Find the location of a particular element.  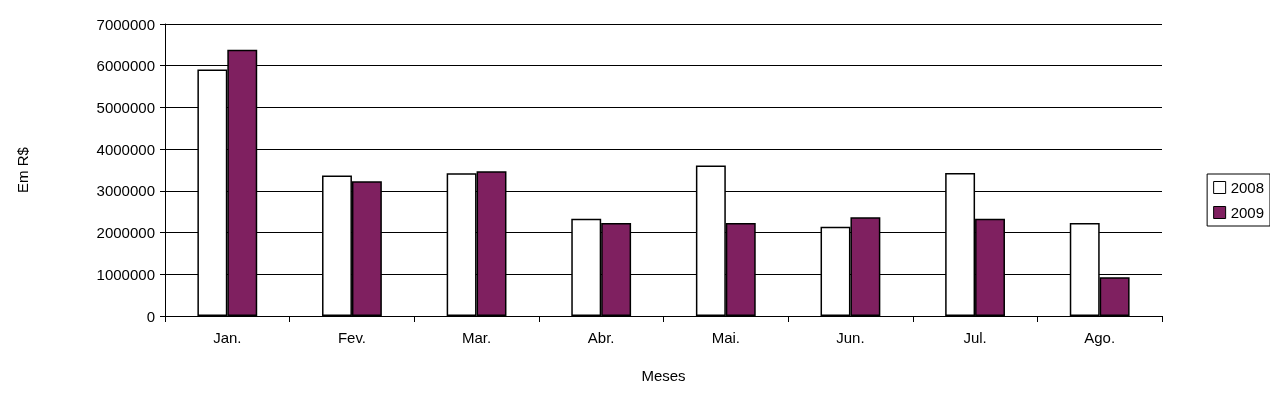

x-tick-label: Mai. is located at coordinates (725, 337).